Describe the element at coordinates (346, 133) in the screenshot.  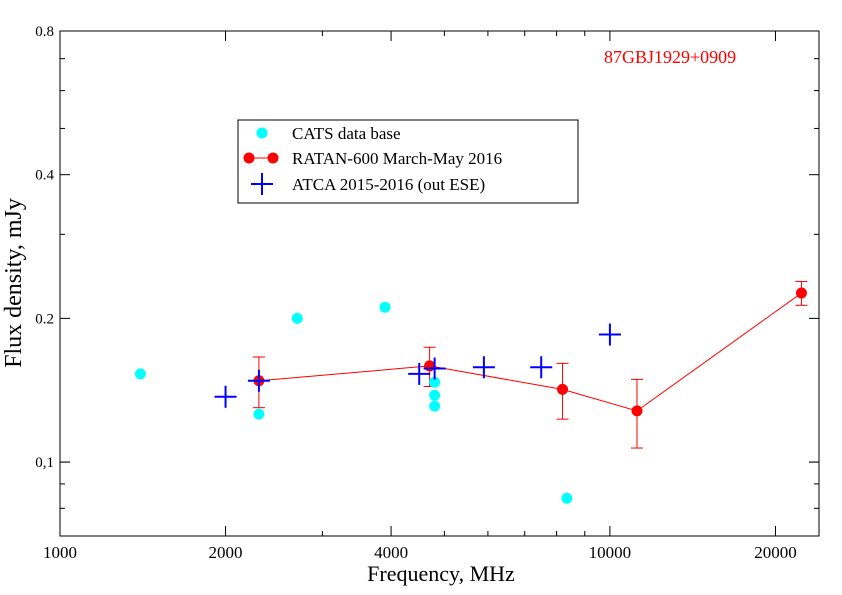
I see `legend-label: CATS data base` at that location.